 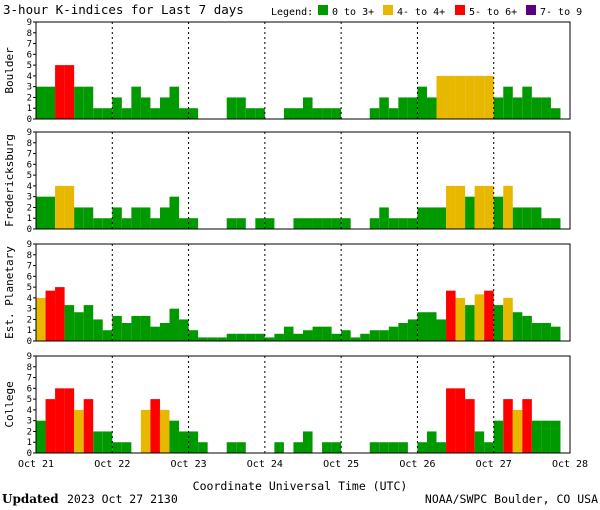 What do you see at coordinates (417, 464) in the screenshot?
I see `x-tick-label: Oct 26` at bounding box center [417, 464].